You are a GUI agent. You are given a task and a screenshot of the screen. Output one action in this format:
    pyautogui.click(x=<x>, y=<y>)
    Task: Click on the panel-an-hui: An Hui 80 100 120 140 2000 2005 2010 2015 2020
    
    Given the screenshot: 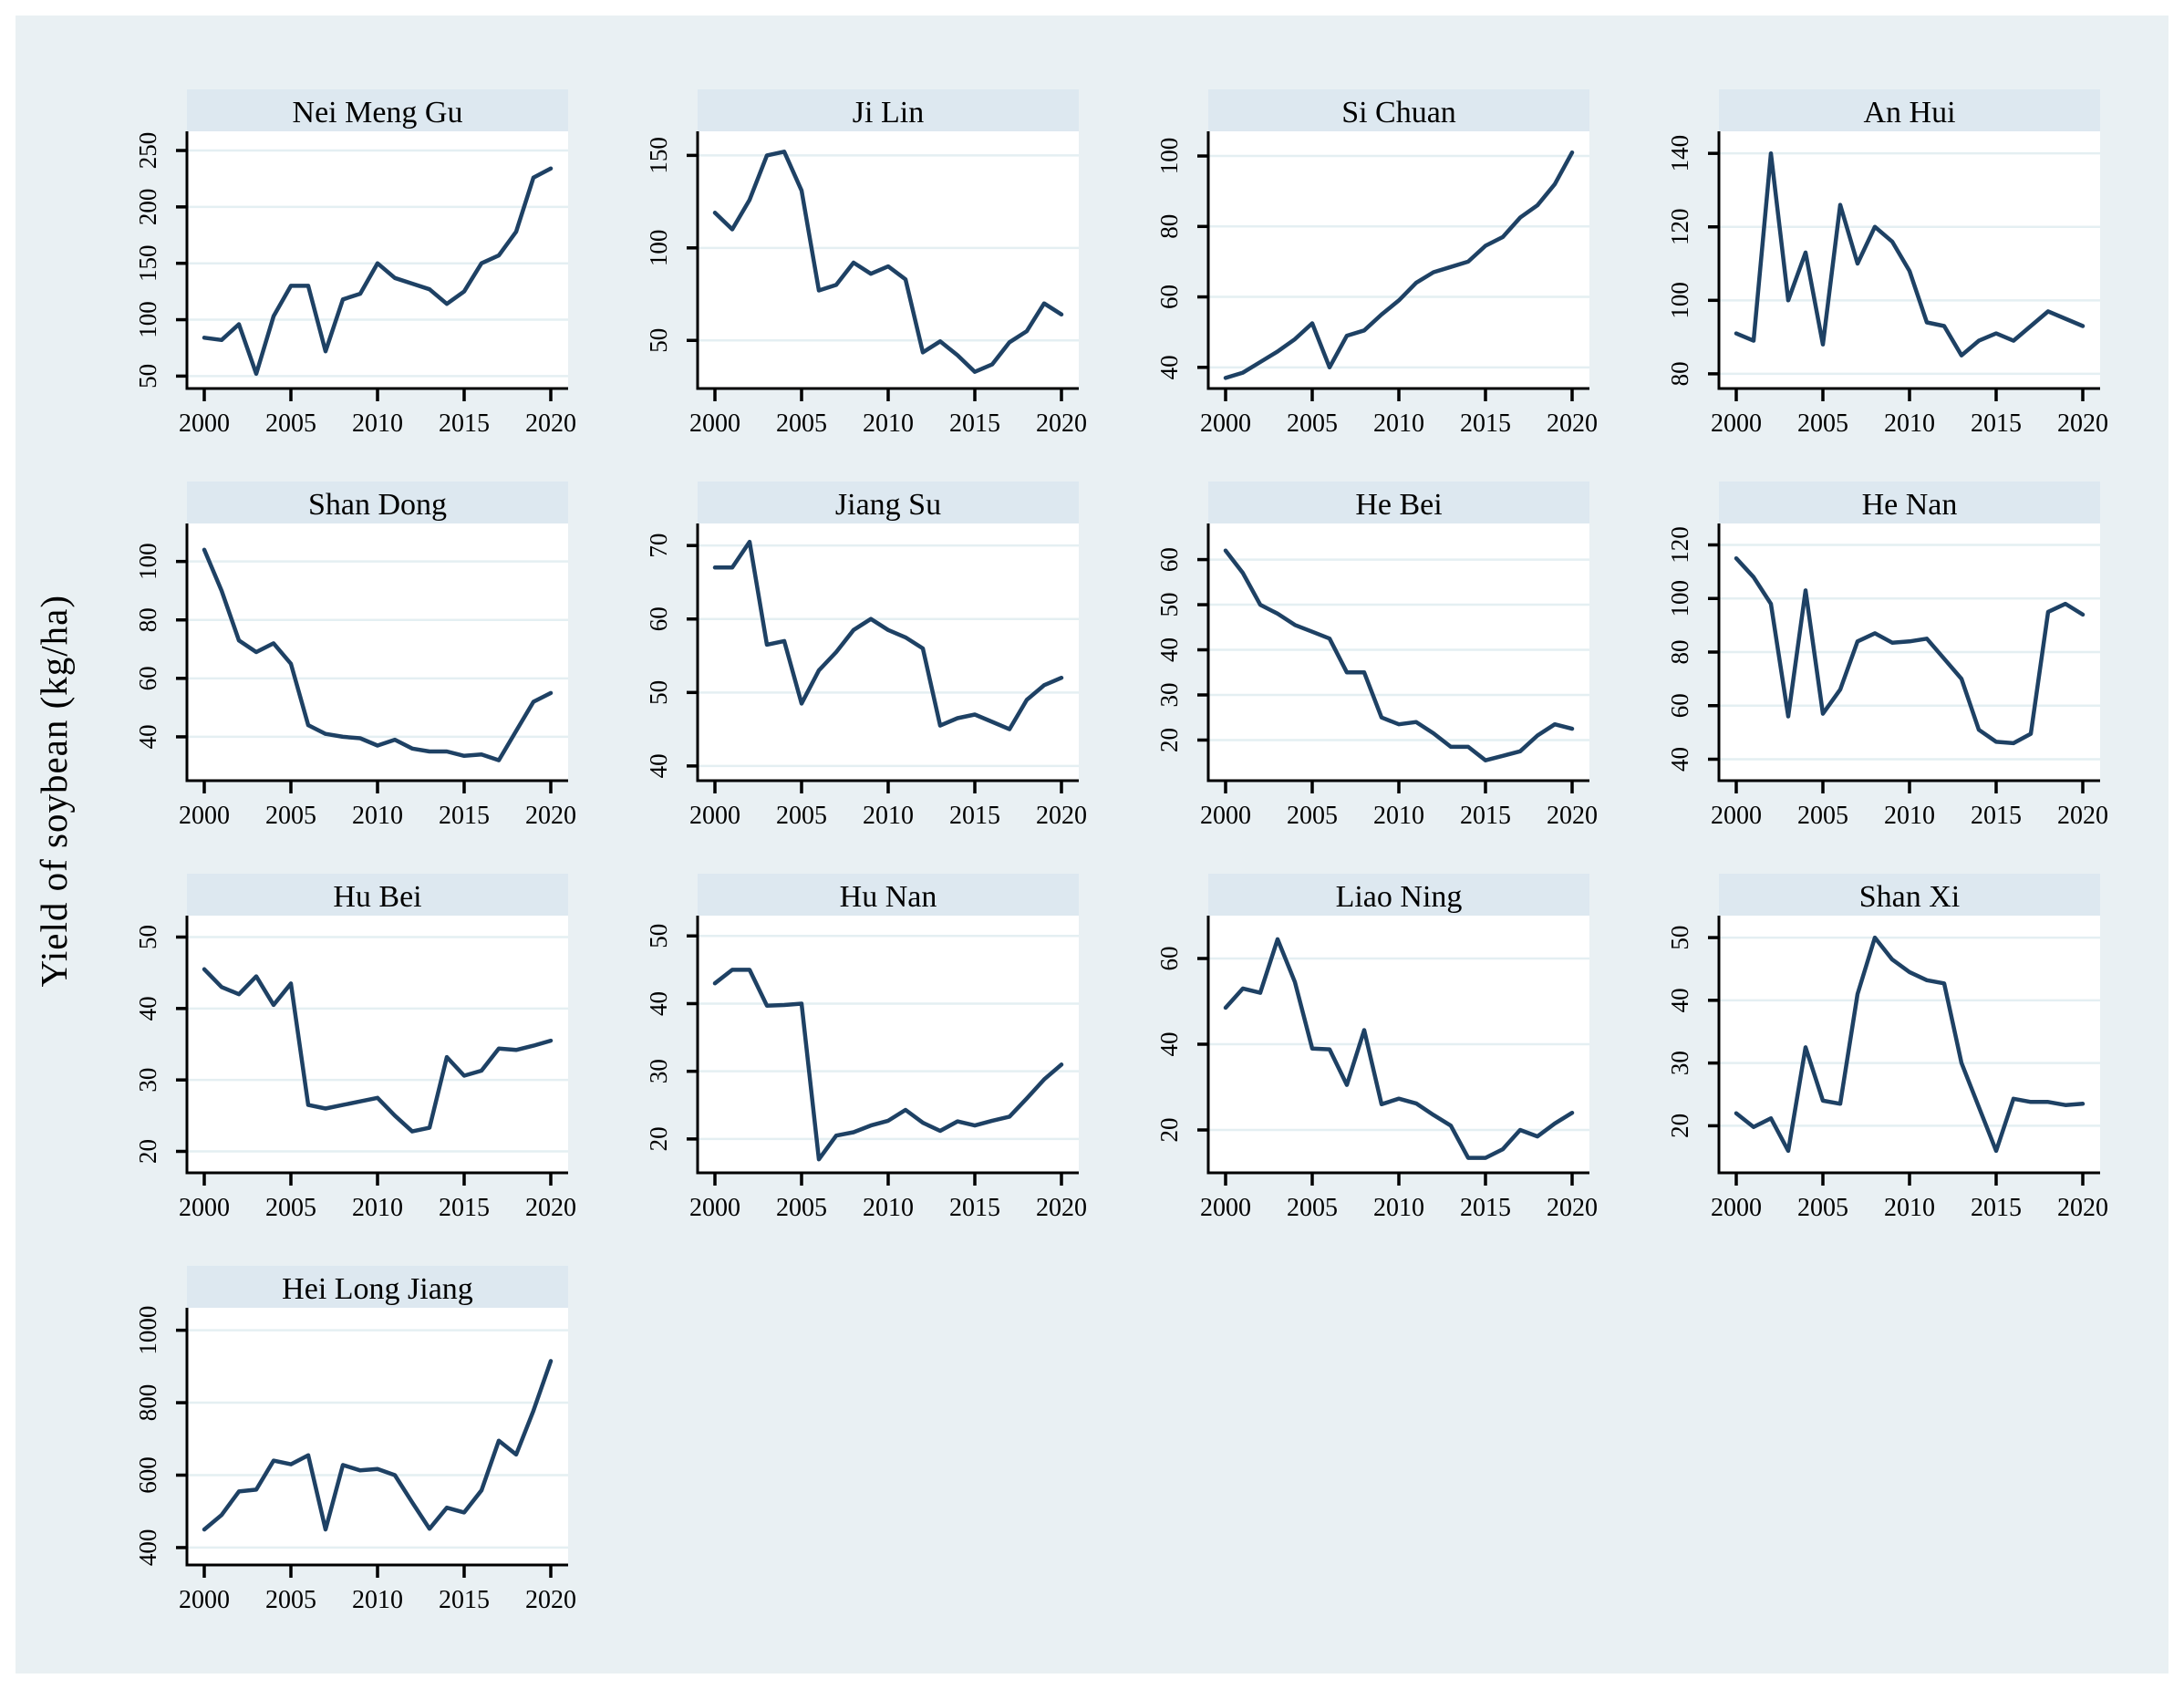 What is the action you would take?
    pyautogui.click(x=1883, y=278)
    